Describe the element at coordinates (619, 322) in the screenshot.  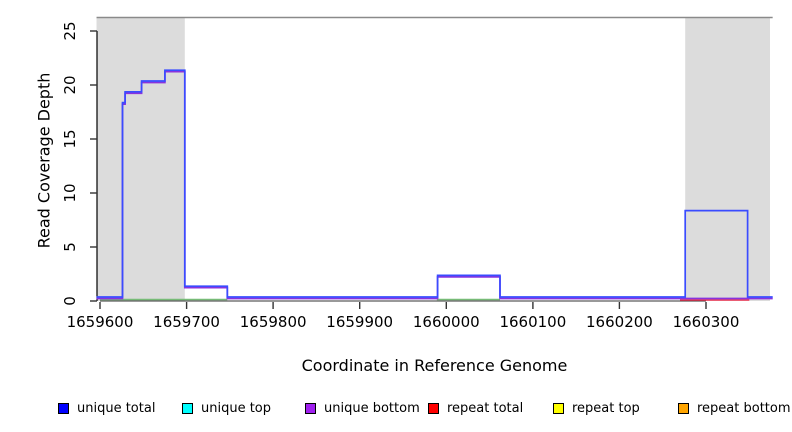
I see `x-tick-label: 1660200` at that location.